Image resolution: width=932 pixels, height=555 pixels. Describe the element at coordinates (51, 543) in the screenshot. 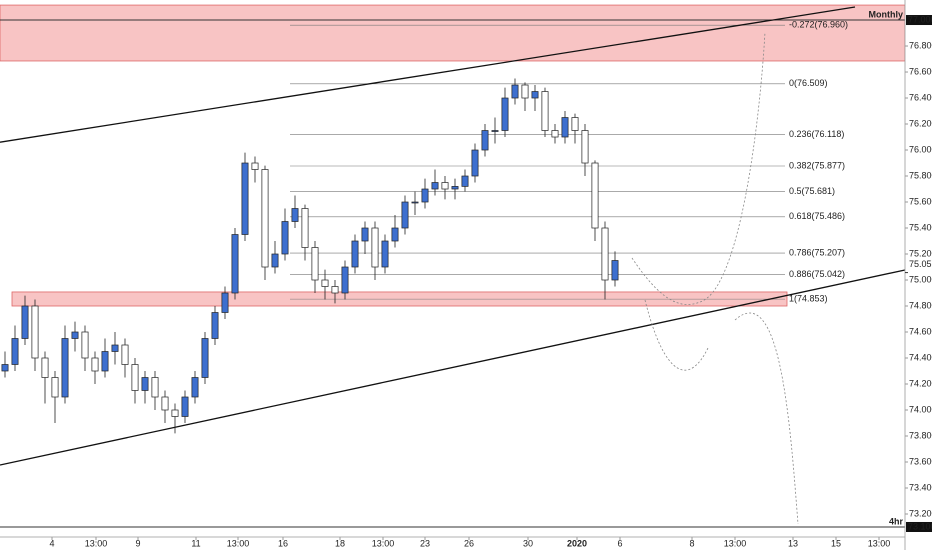

I see `x-tick-label: 4` at that location.